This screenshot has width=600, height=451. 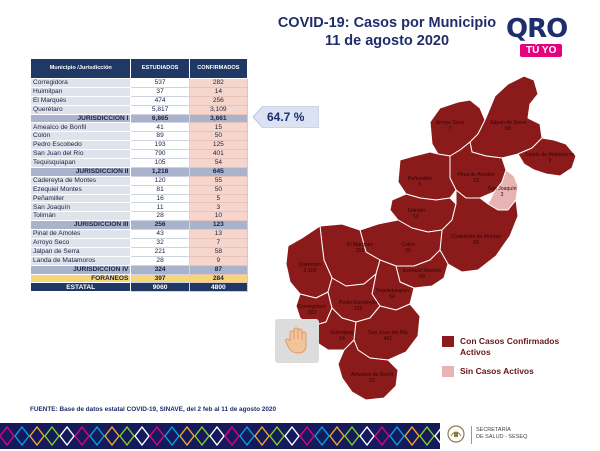 What do you see at coordinates (360, 251) in the screenshot?
I see `map-label-value: 256` at bounding box center [360, 251].